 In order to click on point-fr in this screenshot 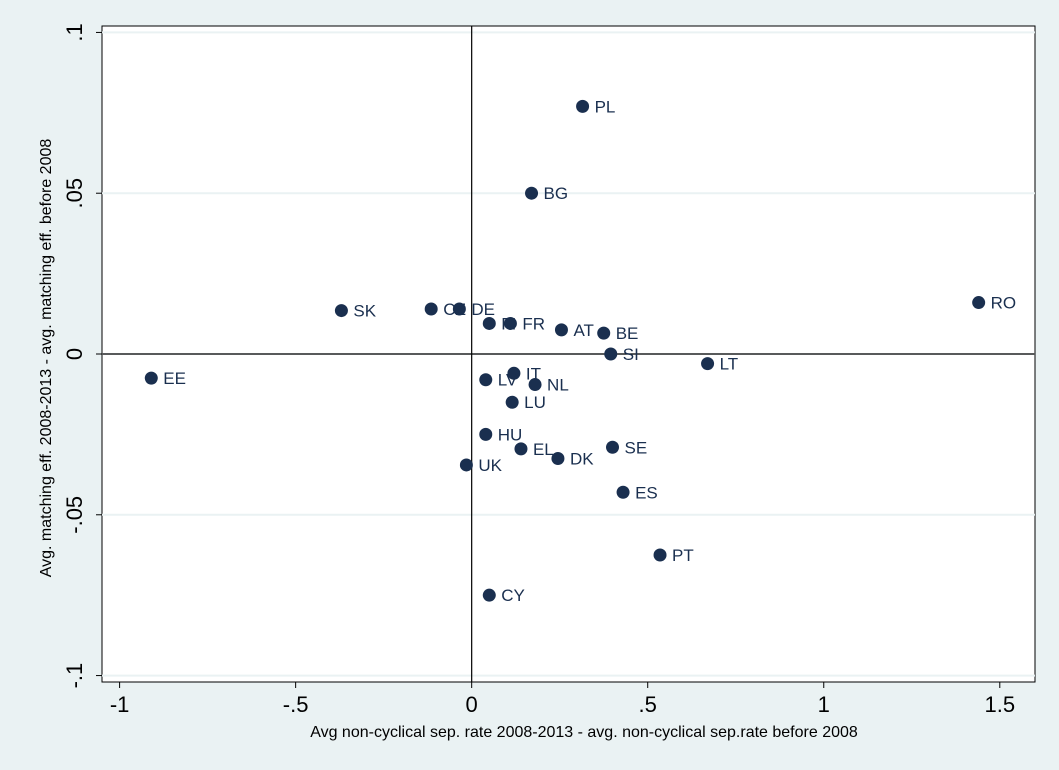, I will do `click(510, 323)`.